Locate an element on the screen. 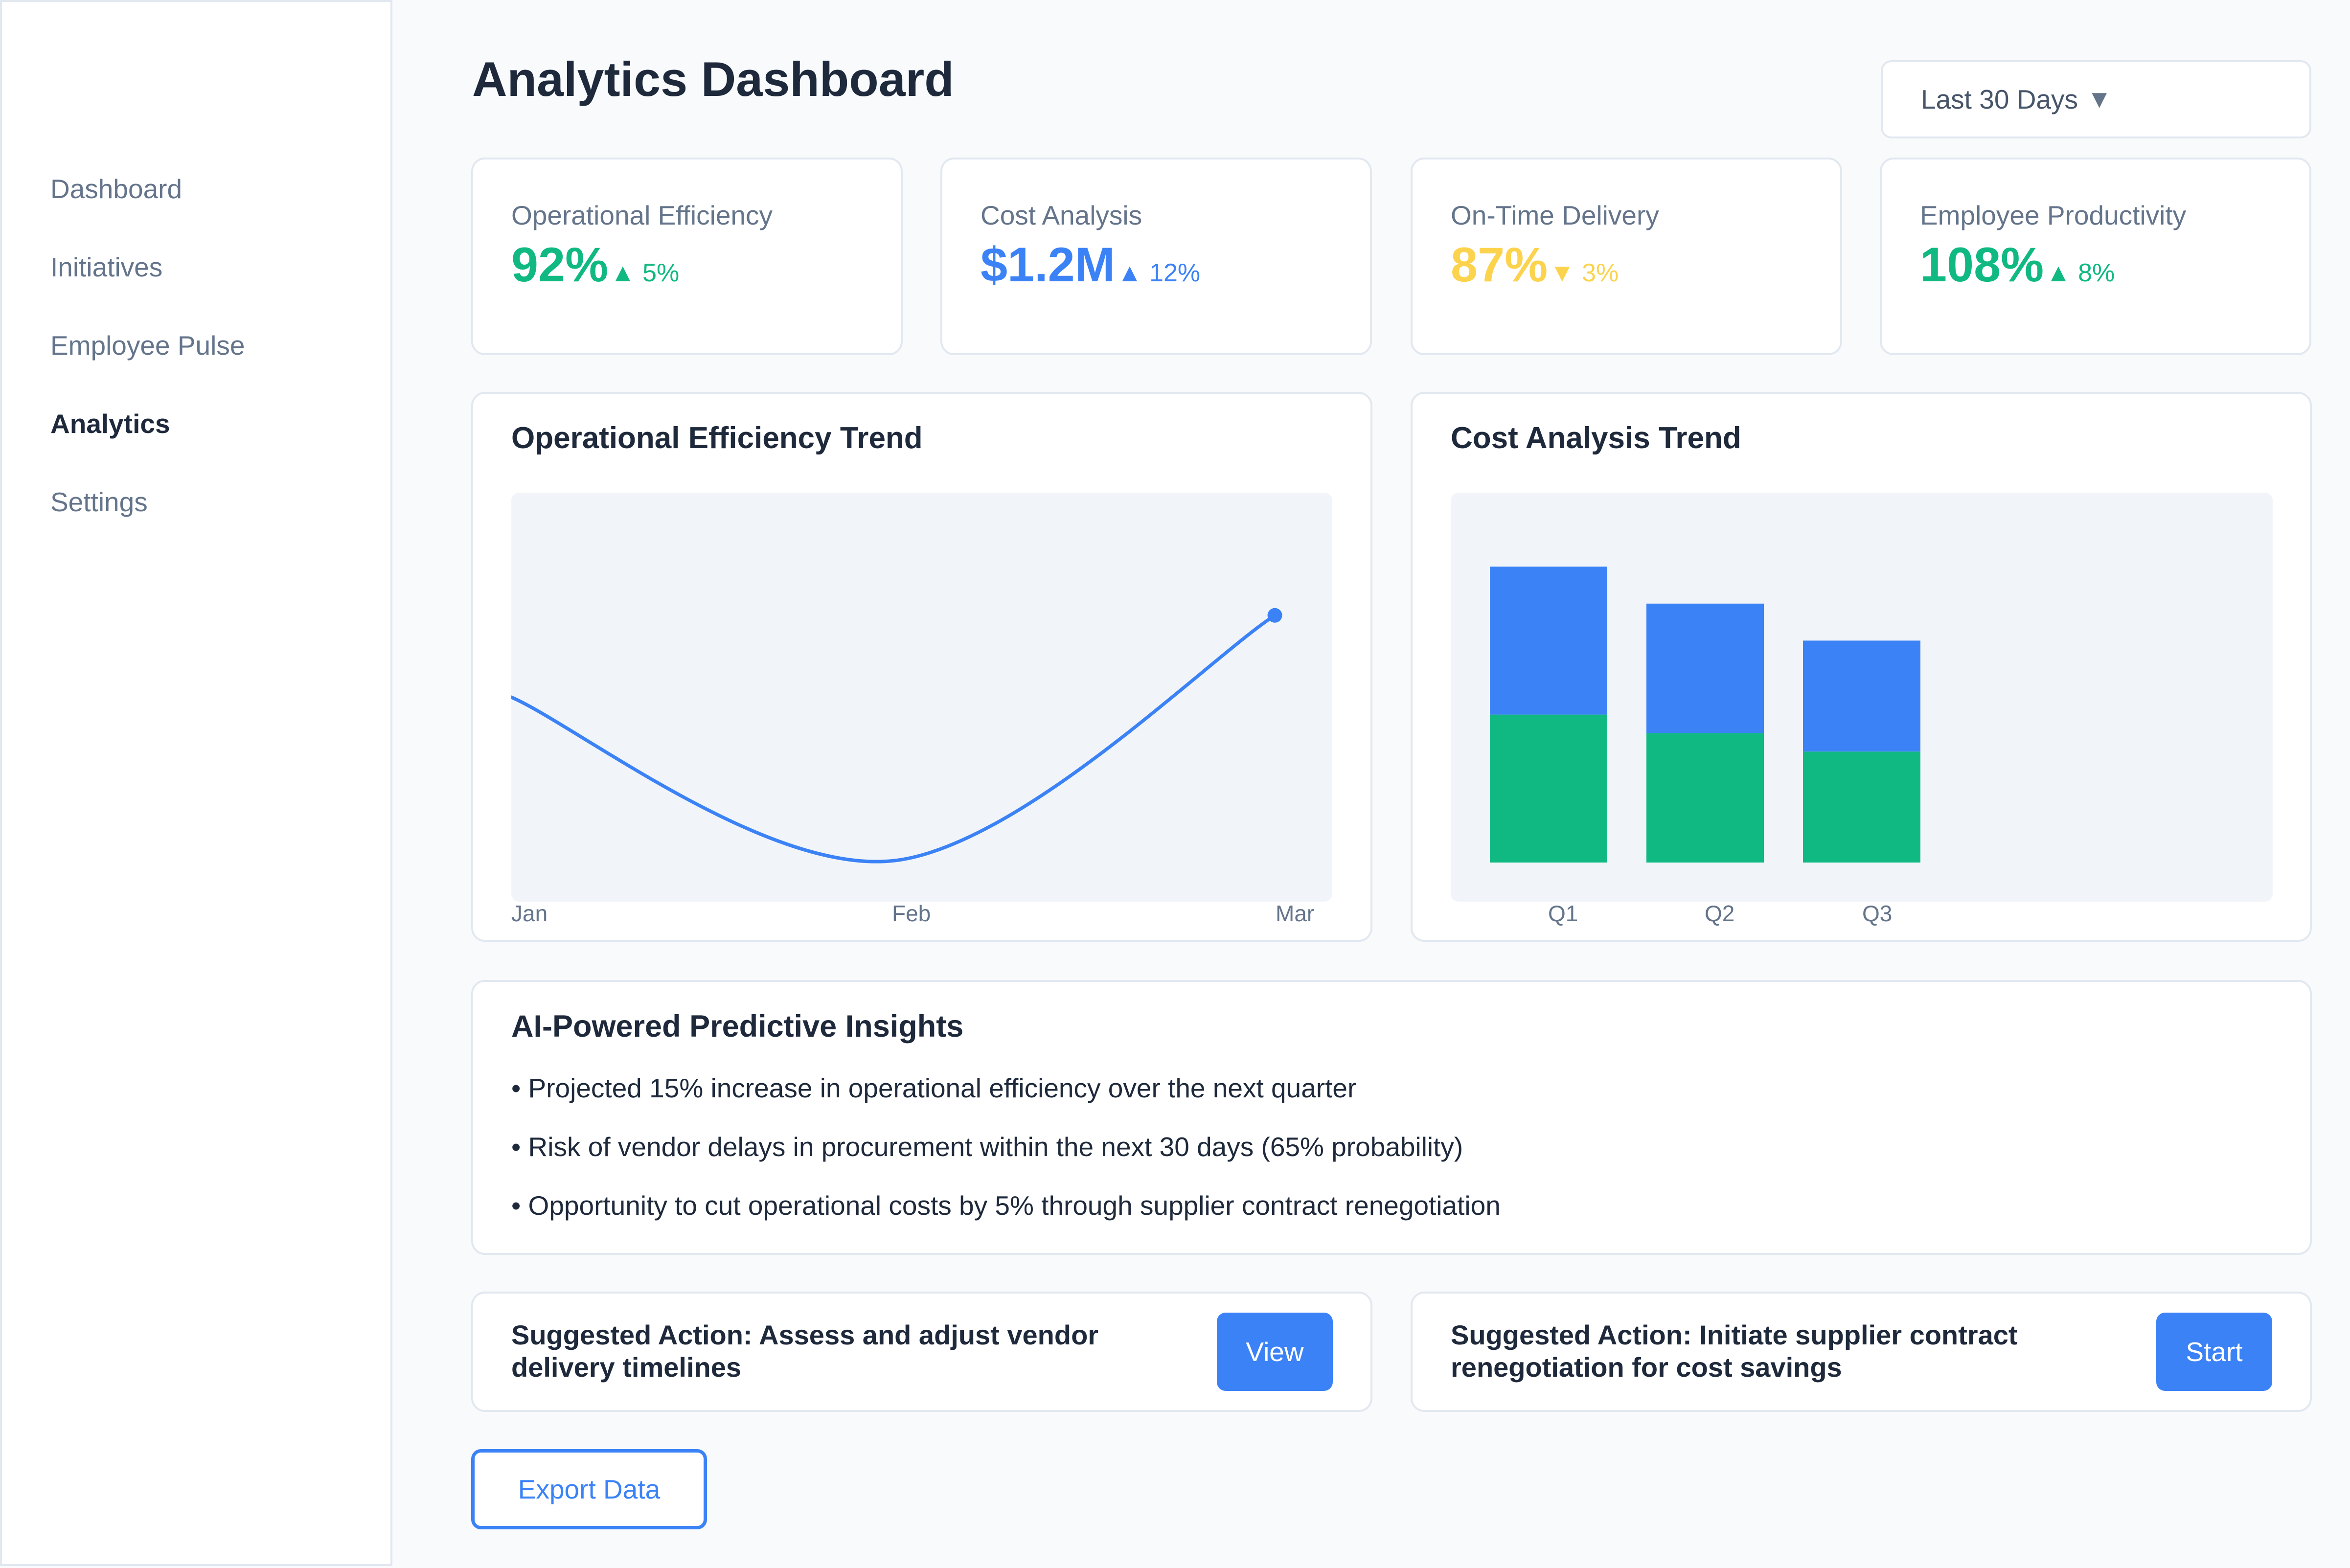  chart-title: Operational Efficiency Trend is located at coordinates (717, 438).